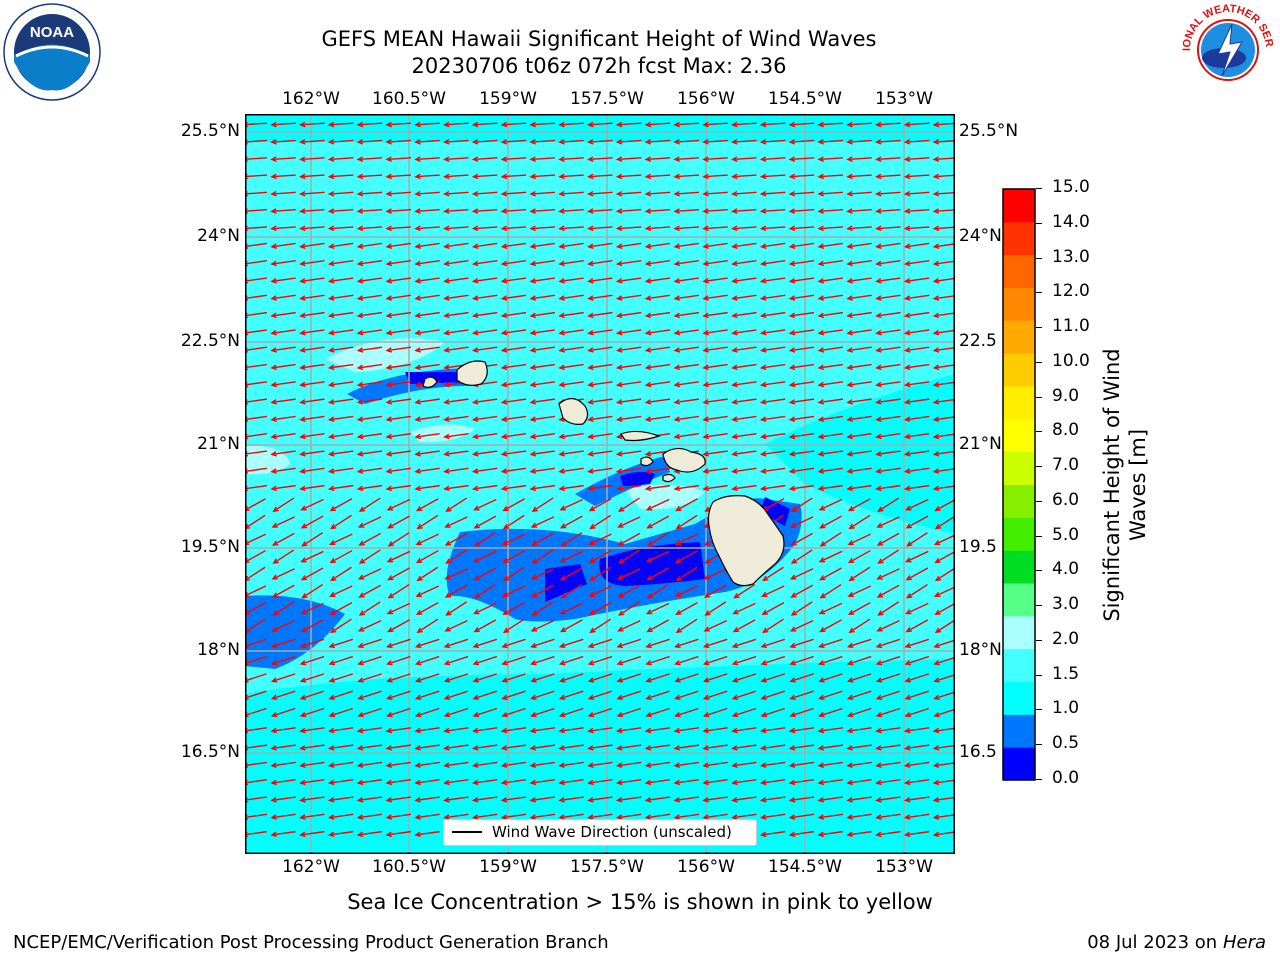 Image resolution: width=1280 pixels, height=960 pixels. I want to click on island-niihau, so click(430, 382).